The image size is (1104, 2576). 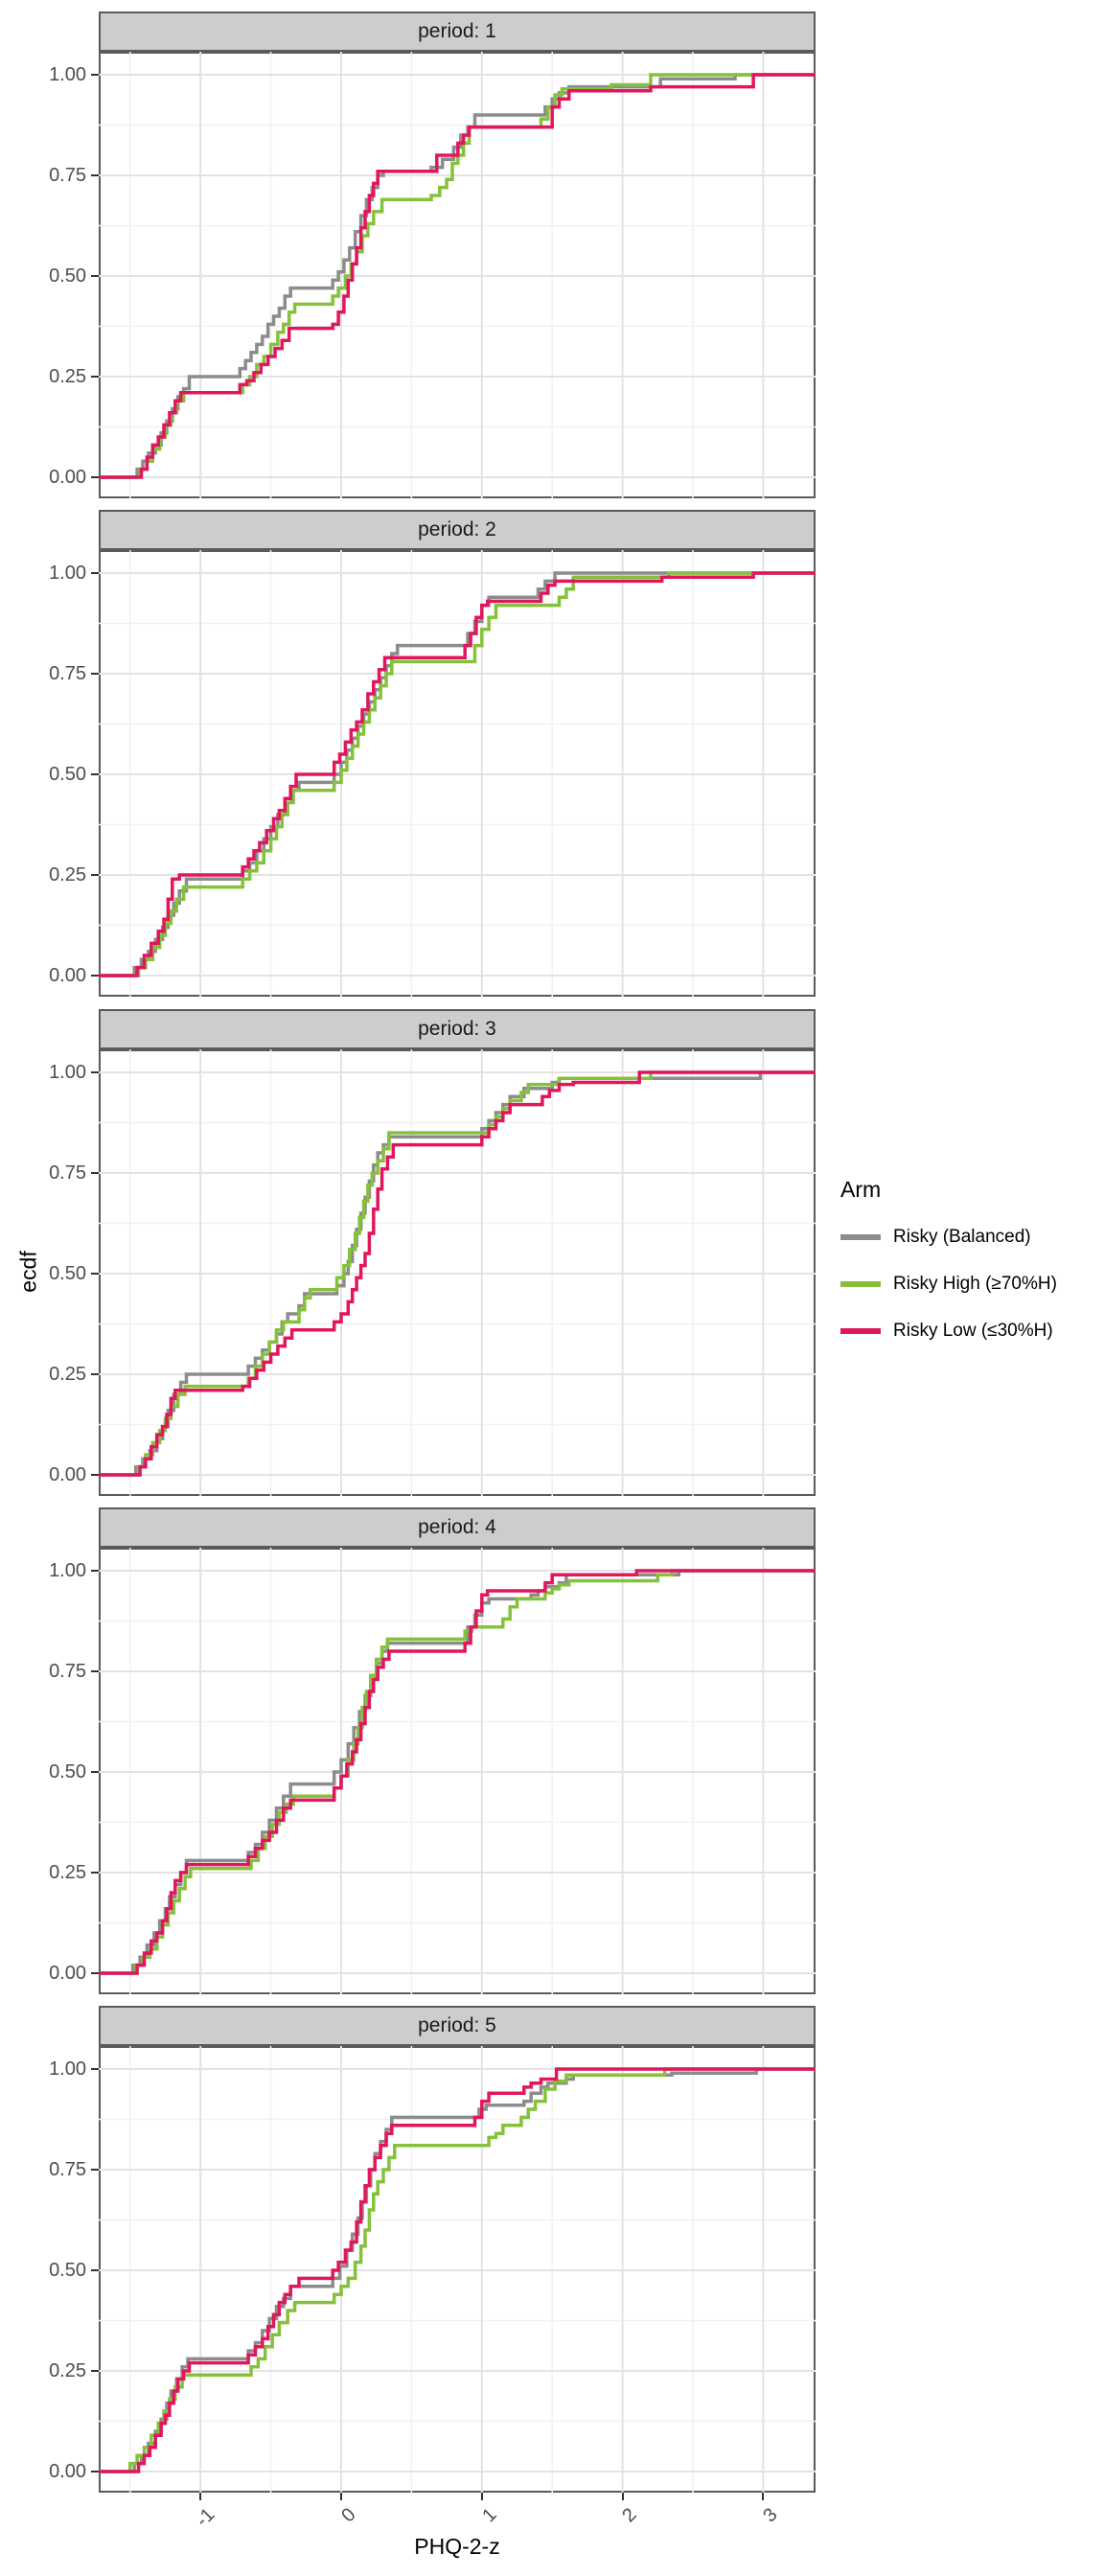 I want to click on legend-label: Risky (Balanced), so click(x=962, y=1237).